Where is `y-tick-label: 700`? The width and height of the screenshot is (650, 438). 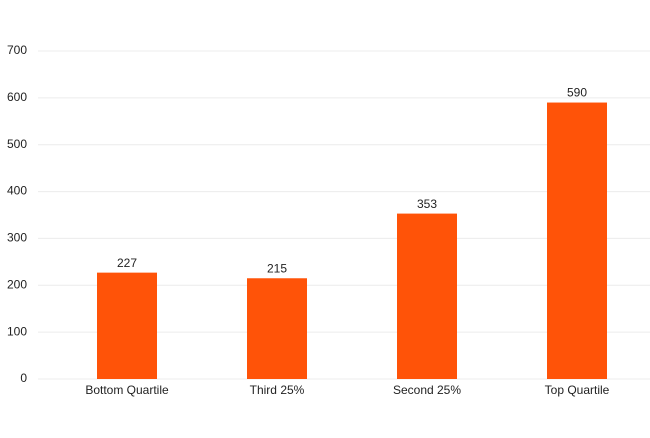 y-tick-label: 700 is located at coordinates (17, 50).